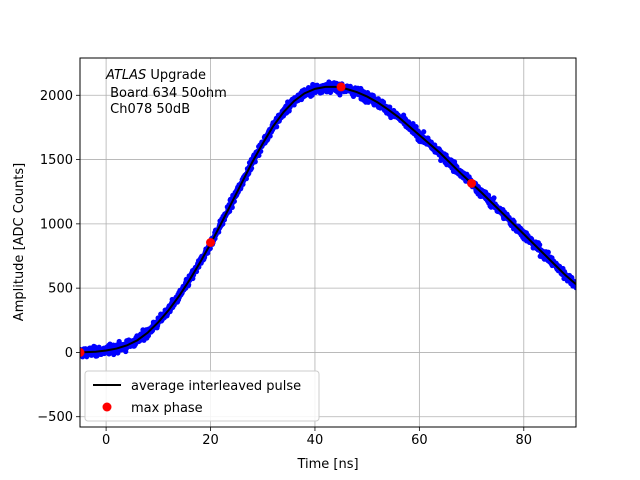 The image size is (640, 480). I want to click on upgrade-label: Upgrade, so click(176, 75).